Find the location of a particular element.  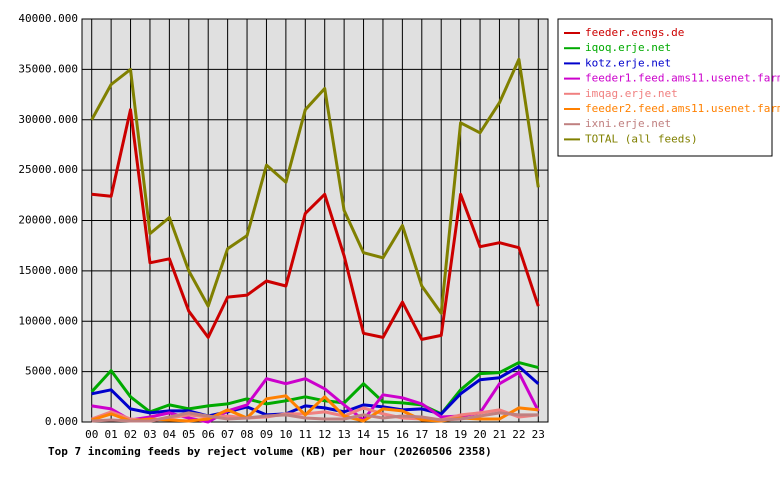

legend-label: feeder1.feed.ams11.usenet.farm is located at coordinates (682, 78).